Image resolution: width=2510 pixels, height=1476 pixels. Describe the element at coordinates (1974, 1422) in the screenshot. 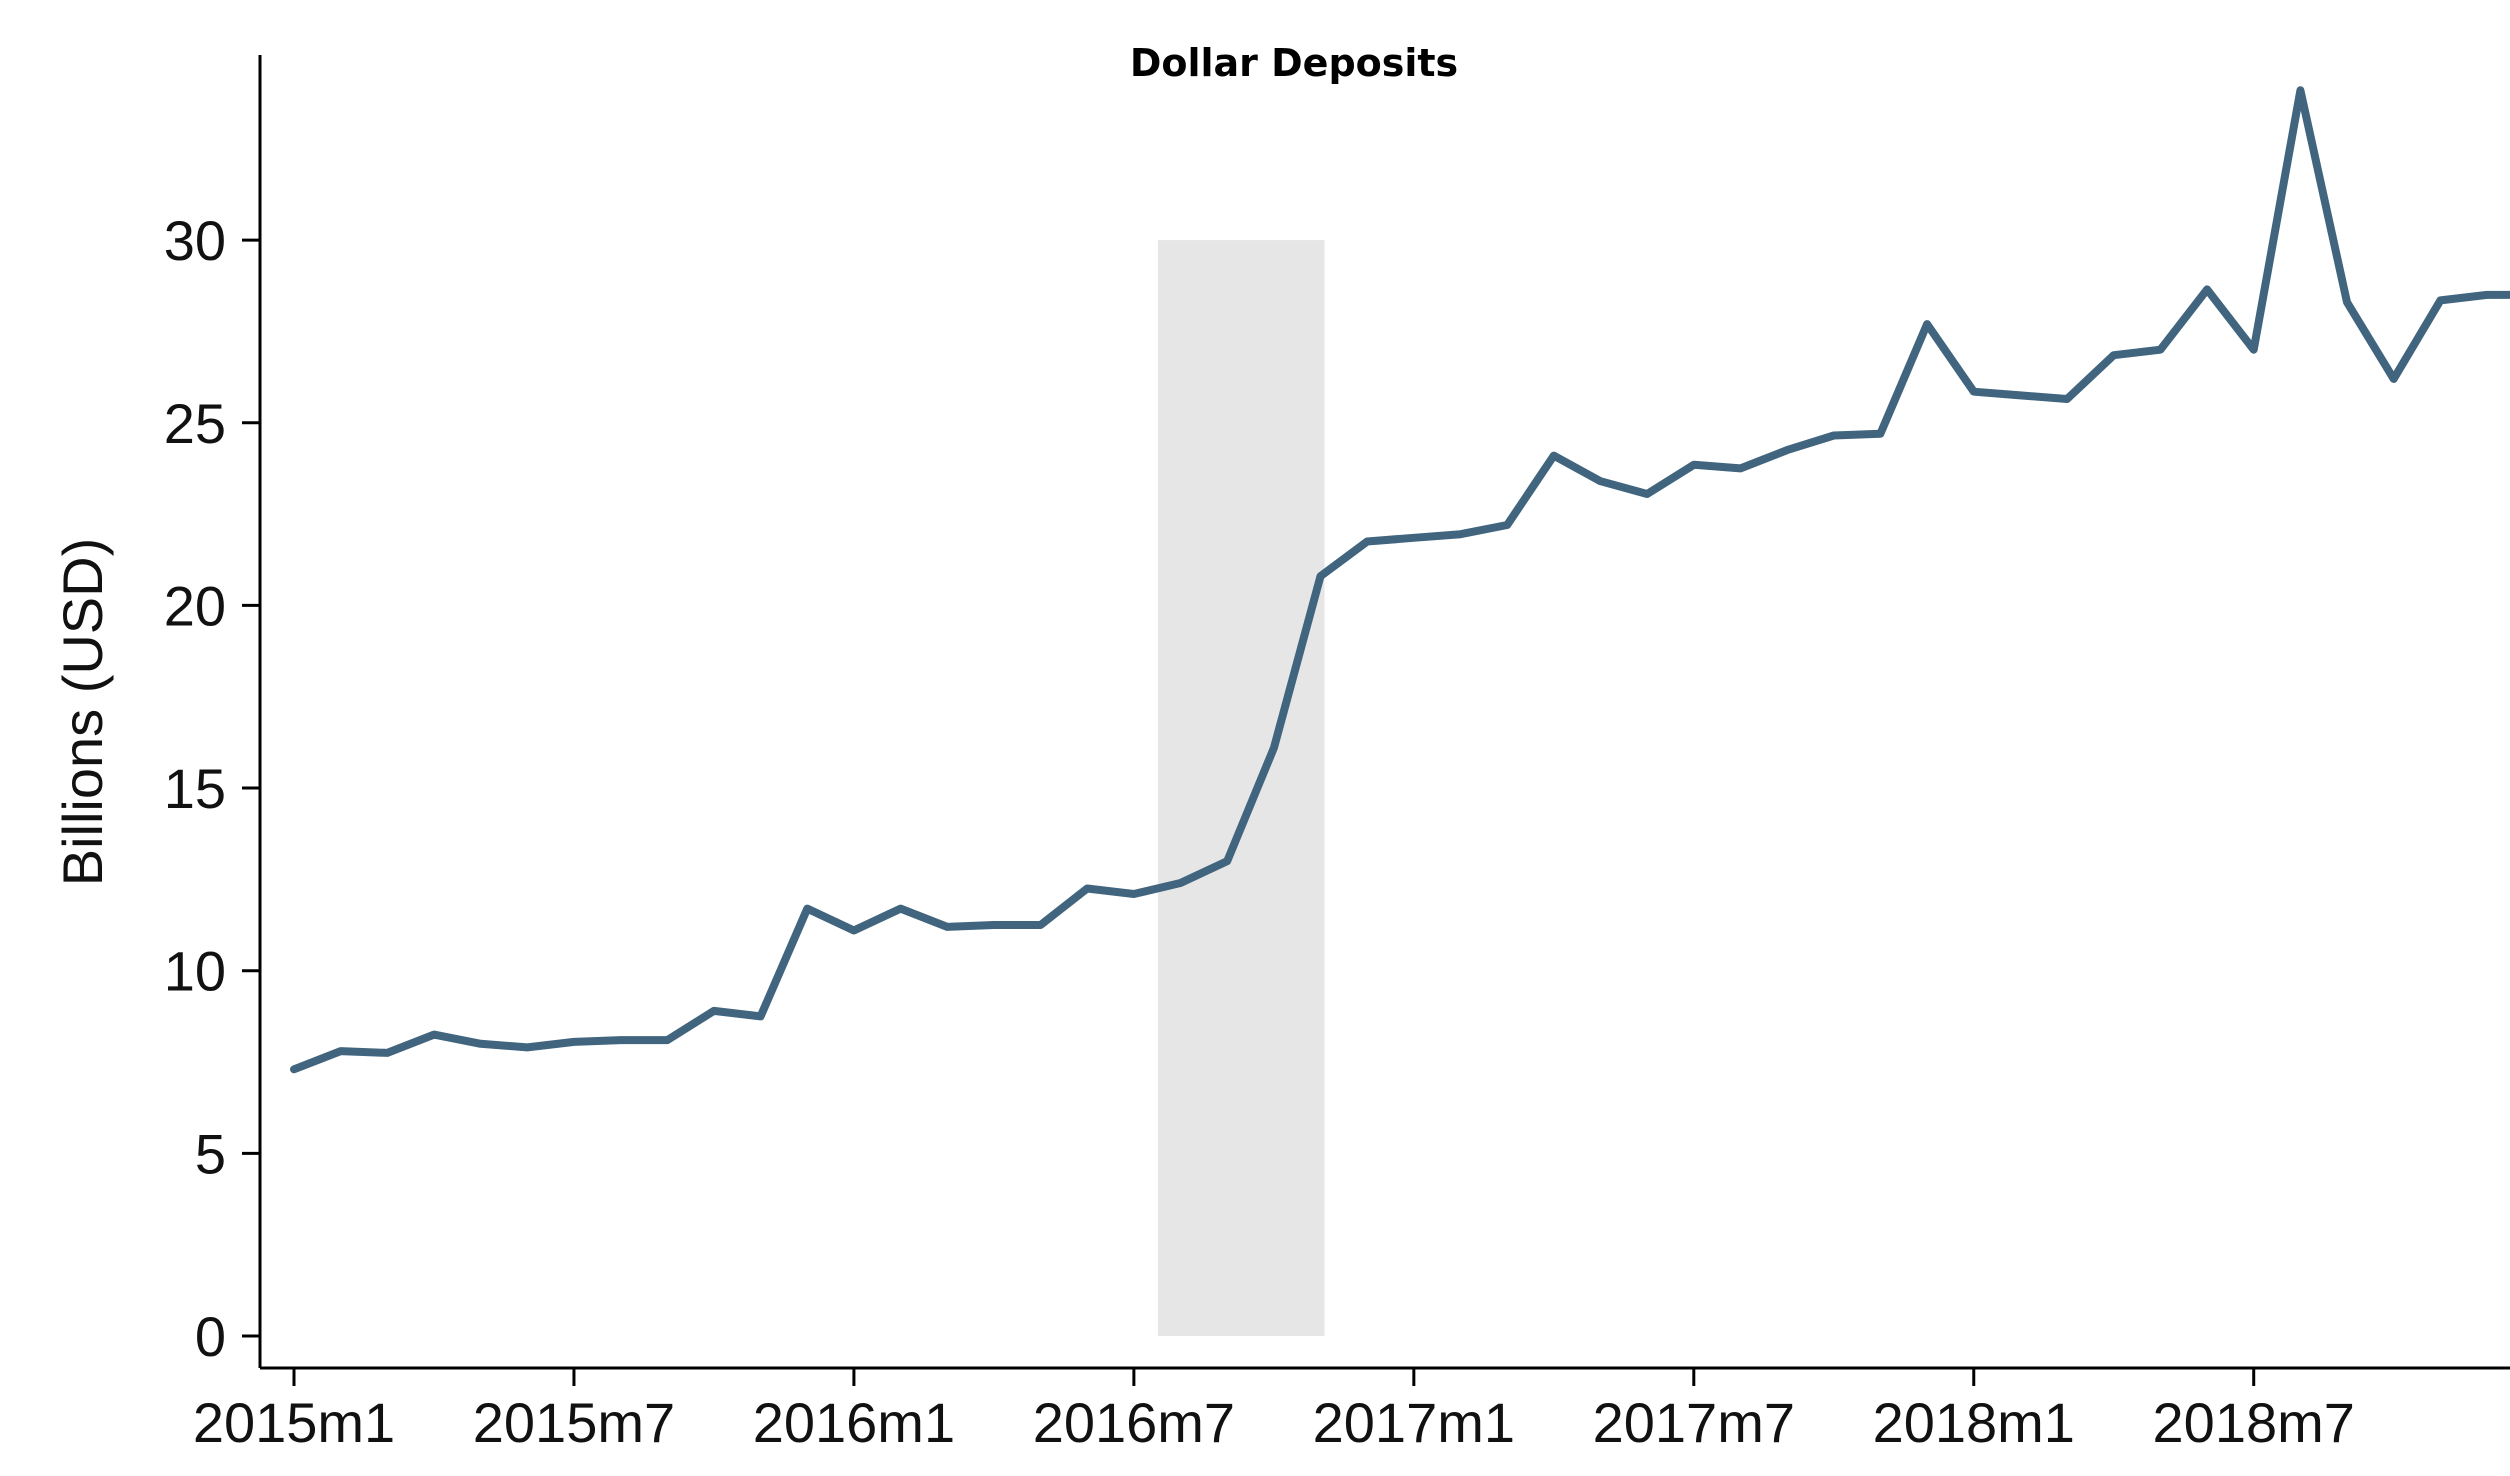

I see `x-tick-label: 2018m1` at that location.